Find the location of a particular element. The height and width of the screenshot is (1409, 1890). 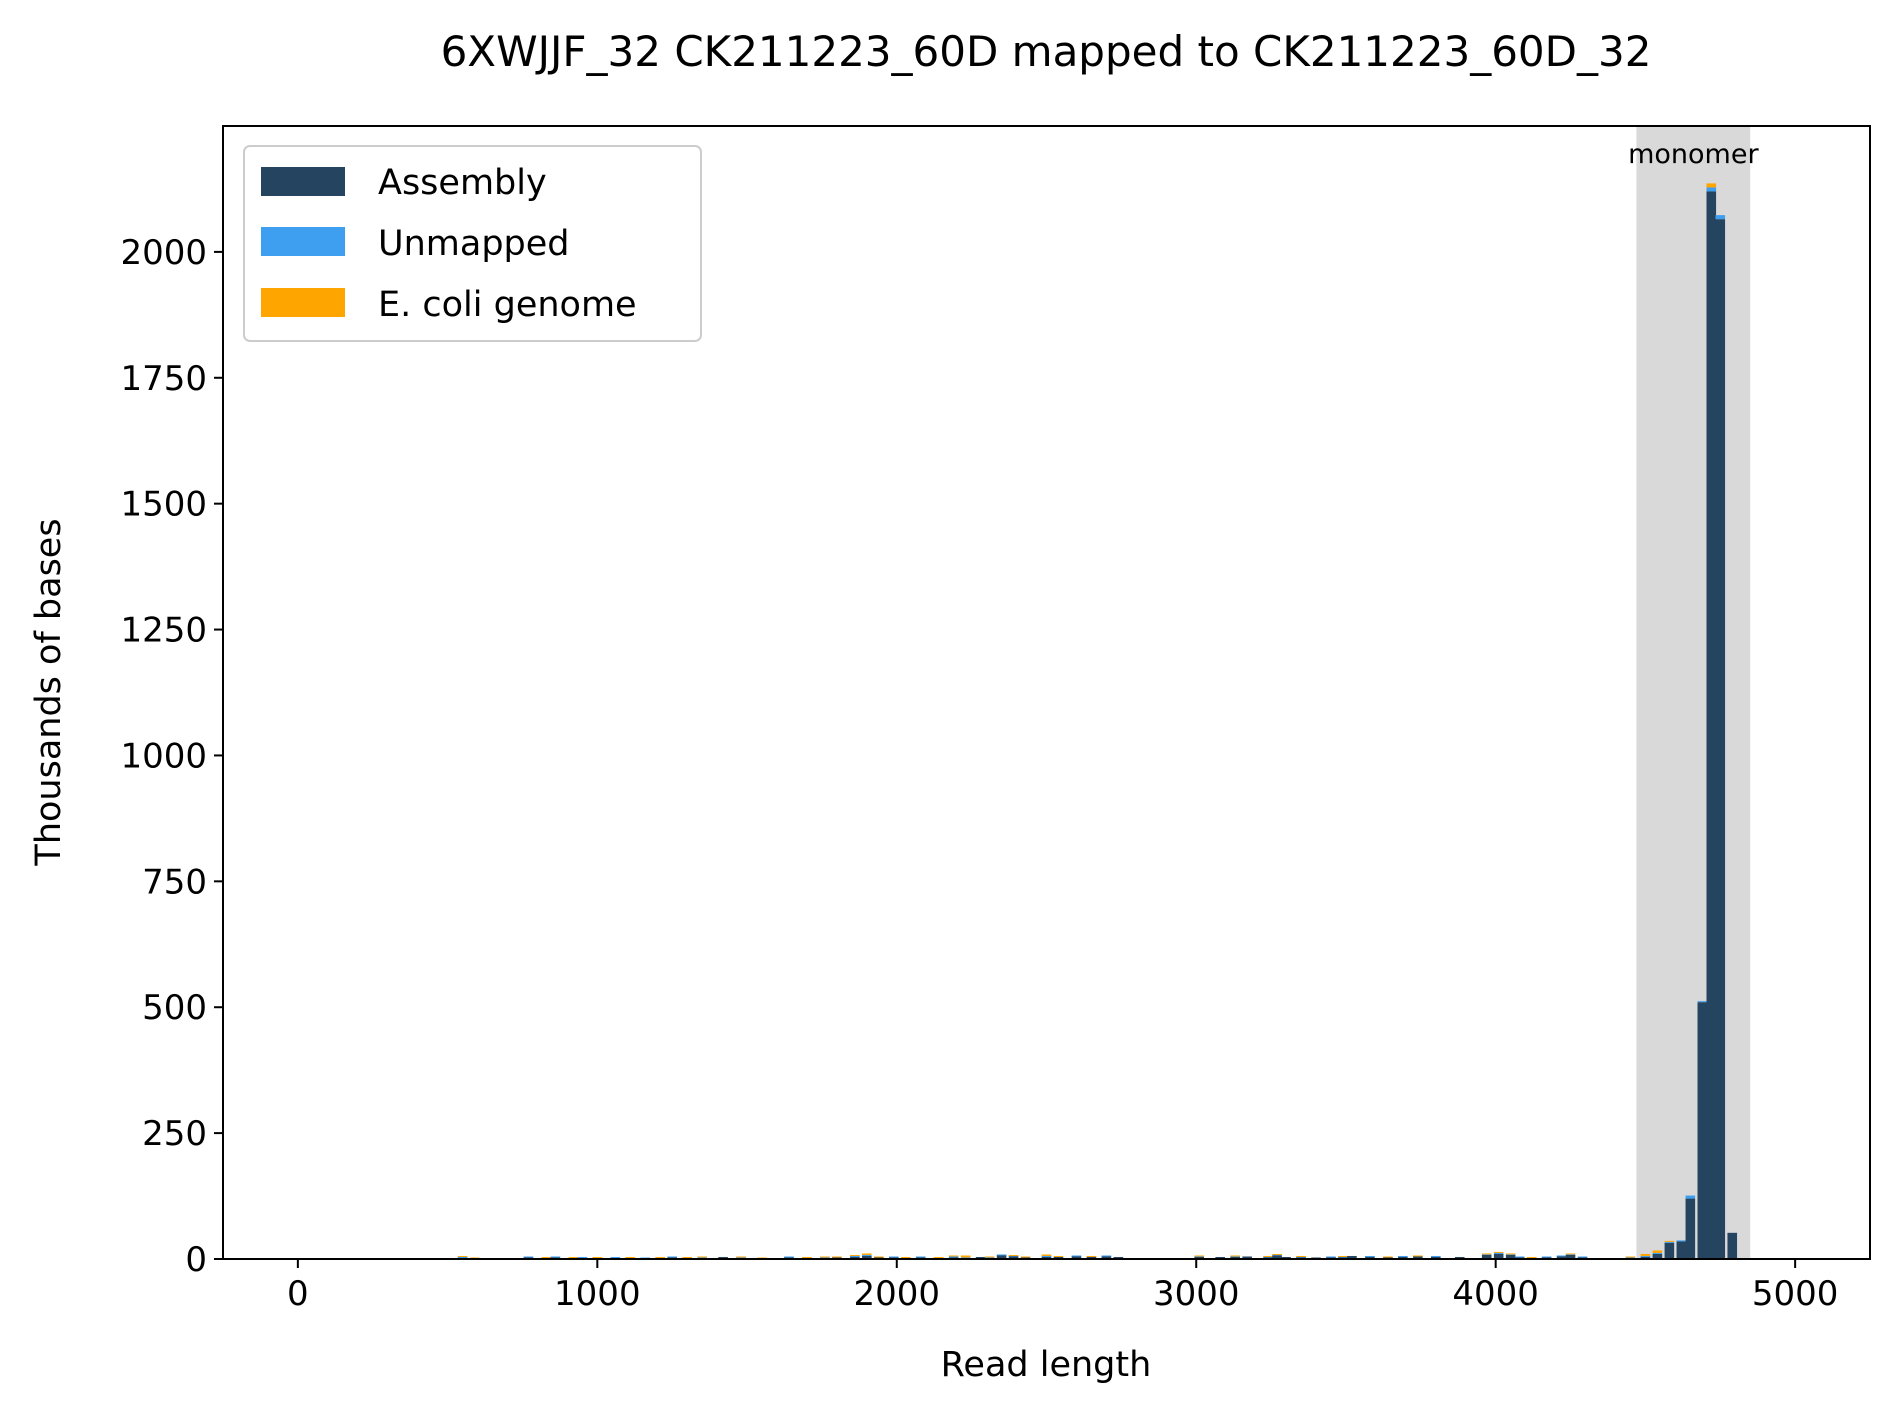

legend-label-ecoli: E. coli genome is located at coordinates (507, 305).